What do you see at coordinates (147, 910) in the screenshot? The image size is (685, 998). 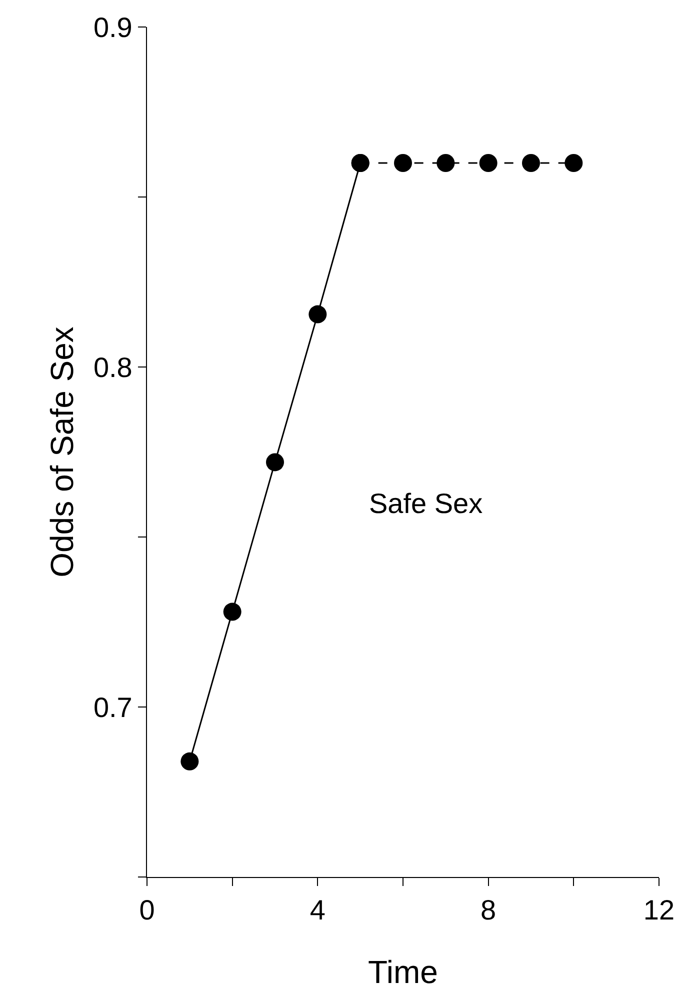 I see `x-tick-label: 0` at bounding box center [147, 910].